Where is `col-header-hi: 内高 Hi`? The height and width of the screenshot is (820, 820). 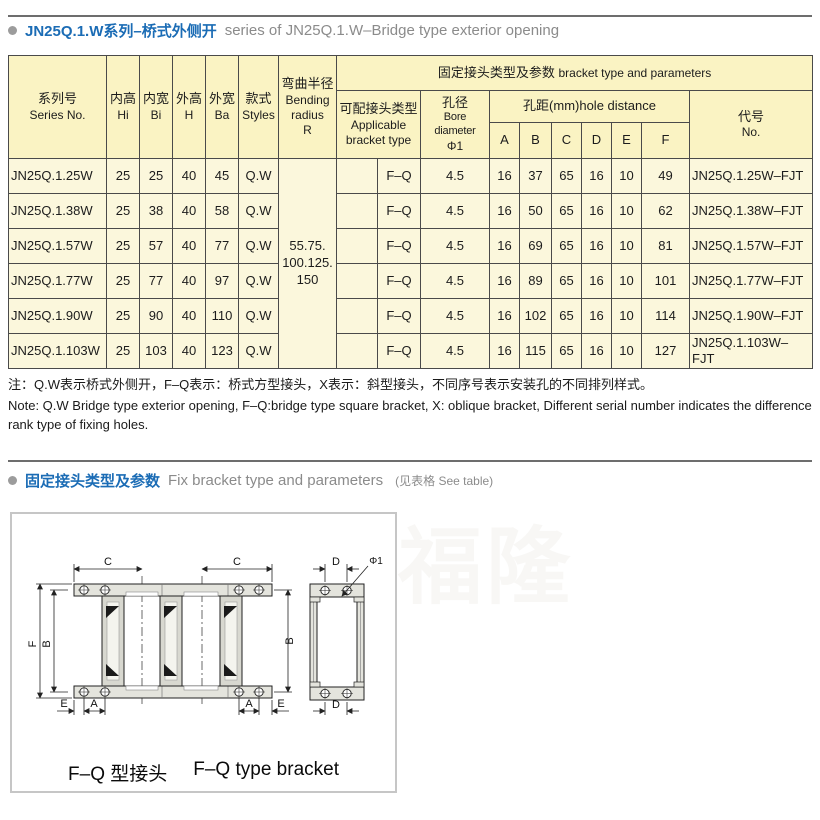
col-header-hi: 内高 Hi is located at coordinates (123, 107).